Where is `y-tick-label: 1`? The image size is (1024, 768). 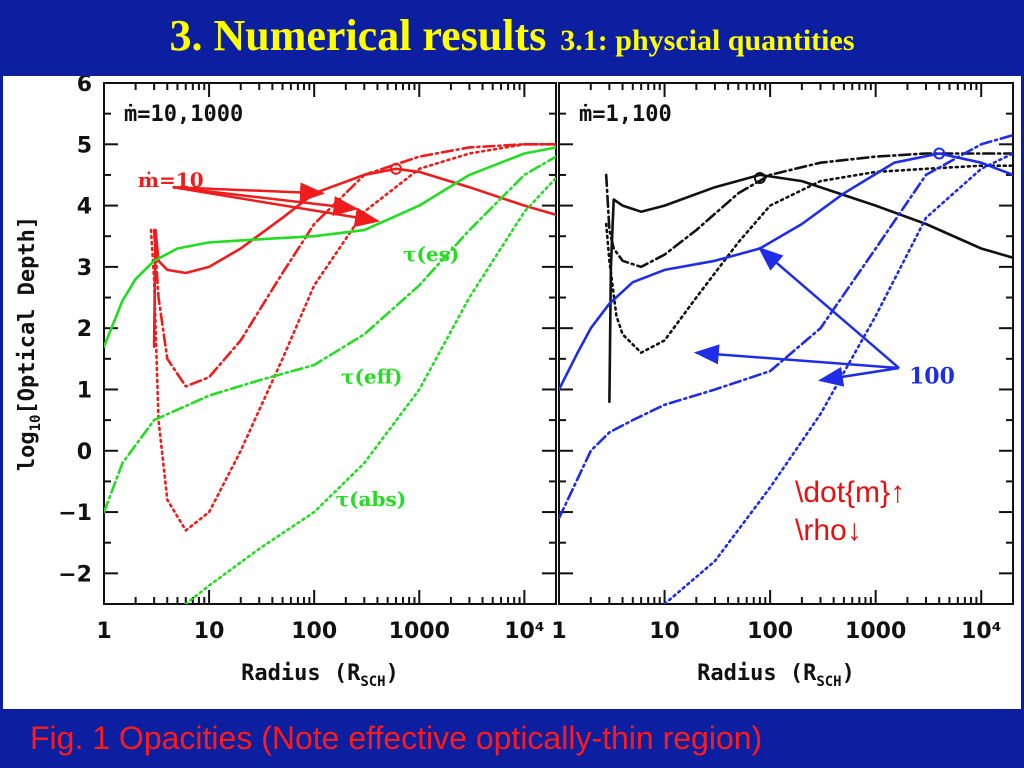
y-tick-label: 1 is located at coordinates (84, 390).